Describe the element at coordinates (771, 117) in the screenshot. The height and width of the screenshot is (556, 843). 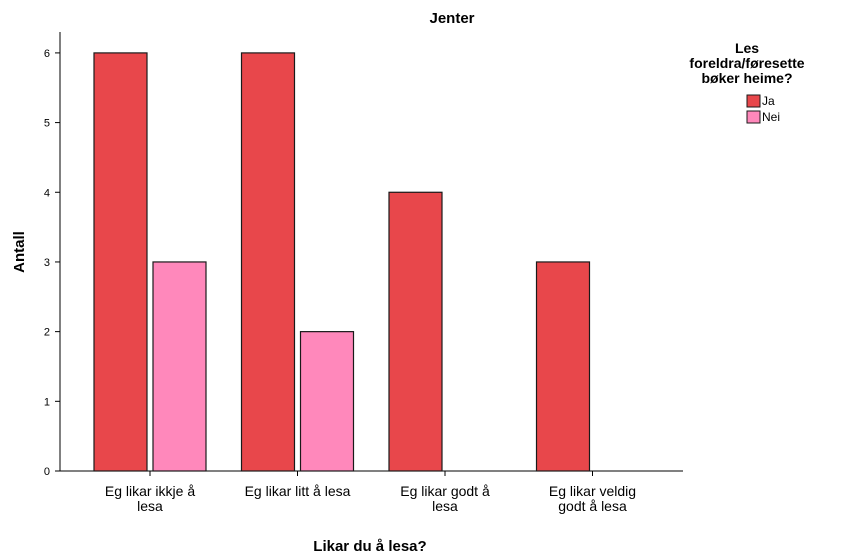
I see `legend-label-nei: Nei` at that location.